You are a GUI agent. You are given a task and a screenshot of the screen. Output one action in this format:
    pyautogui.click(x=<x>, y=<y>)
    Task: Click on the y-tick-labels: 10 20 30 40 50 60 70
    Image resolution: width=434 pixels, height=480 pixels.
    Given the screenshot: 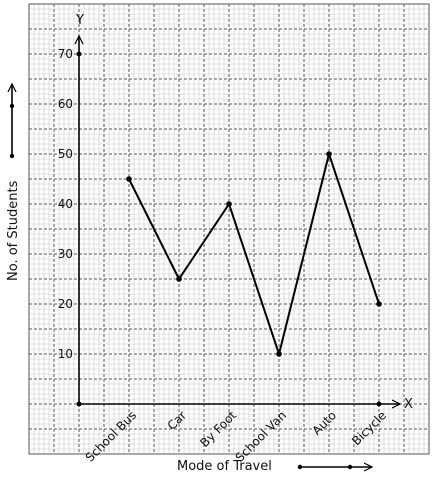 What is the action you would take?
    pyautogui.click(x=65, y=204)
    